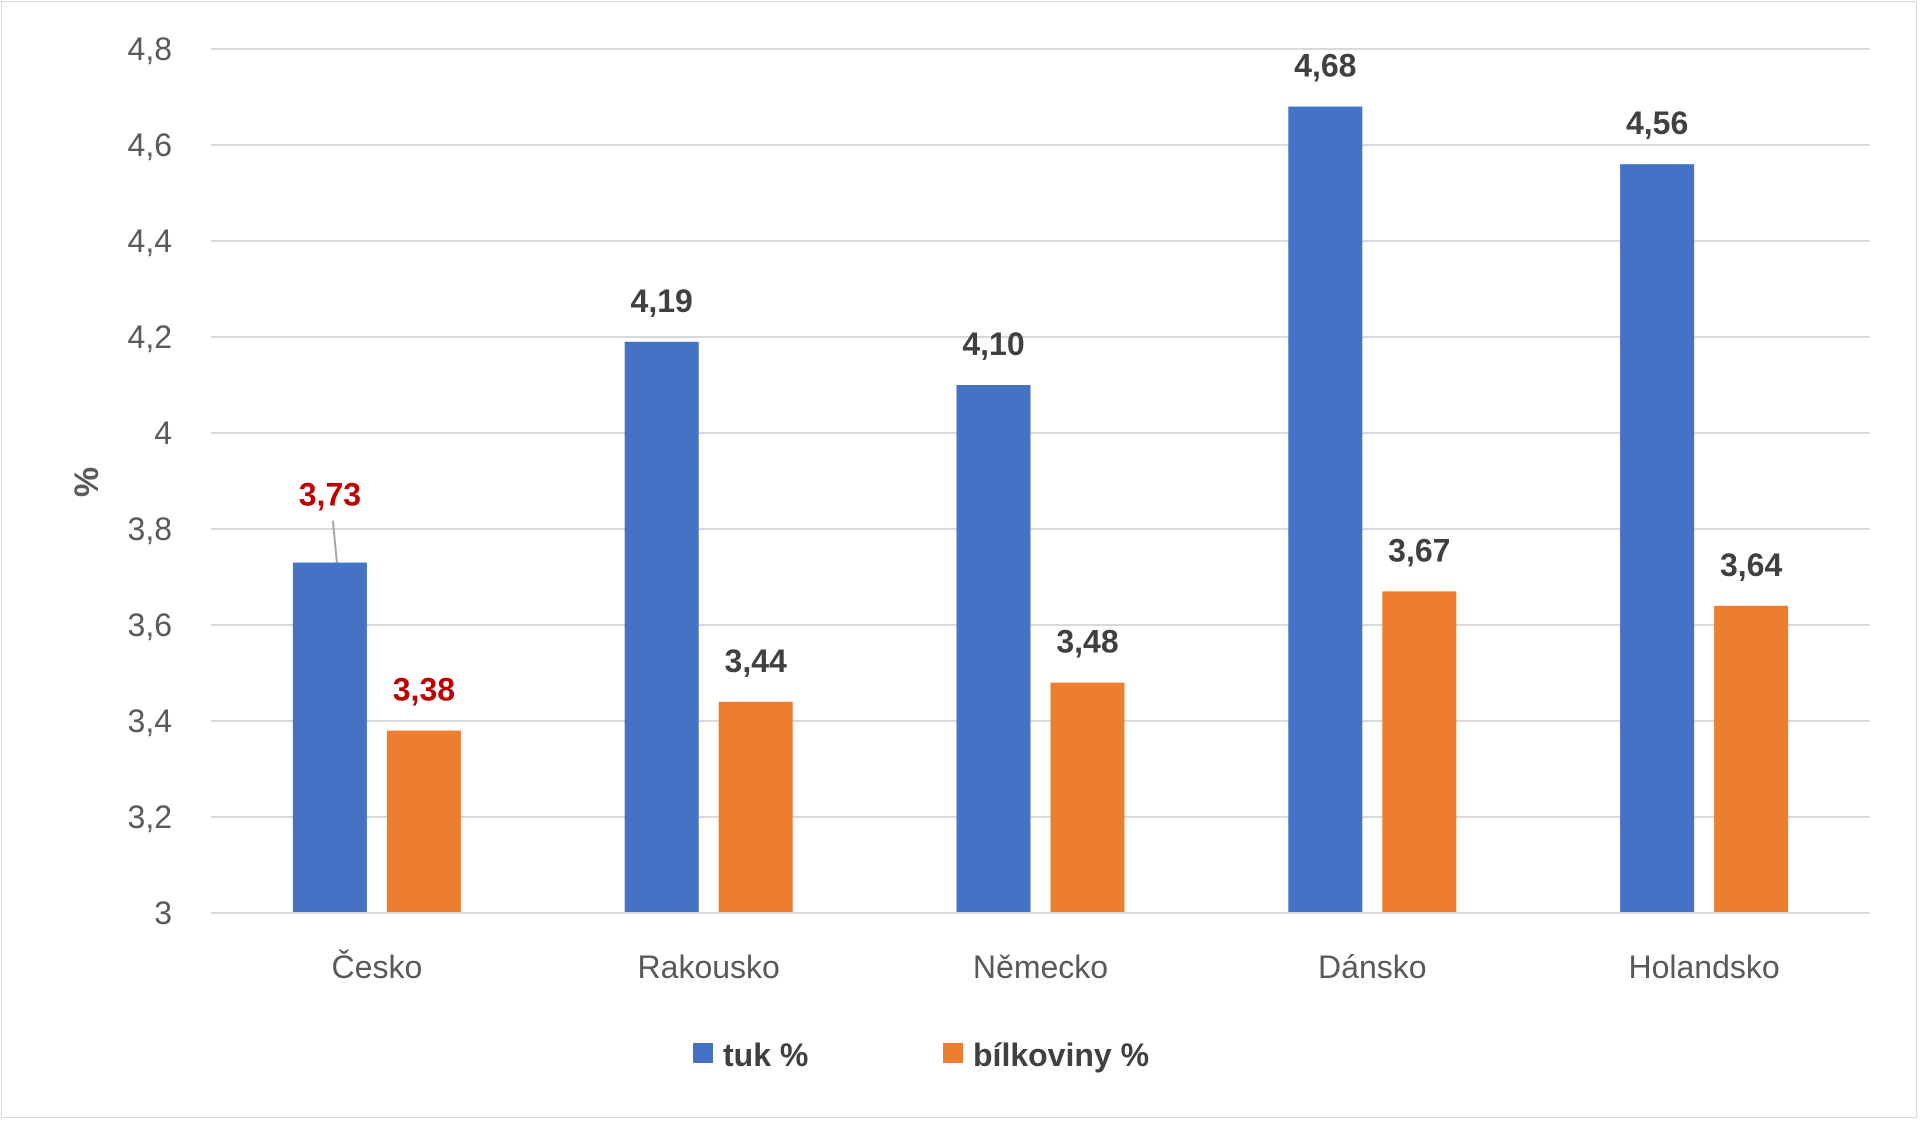  I want to click on data-label: 3,64, so click(1751, 565).